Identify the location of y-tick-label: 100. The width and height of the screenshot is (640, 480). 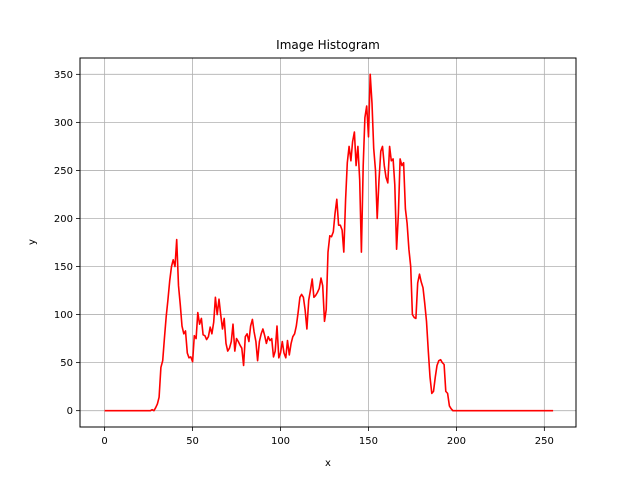
(63, 315).